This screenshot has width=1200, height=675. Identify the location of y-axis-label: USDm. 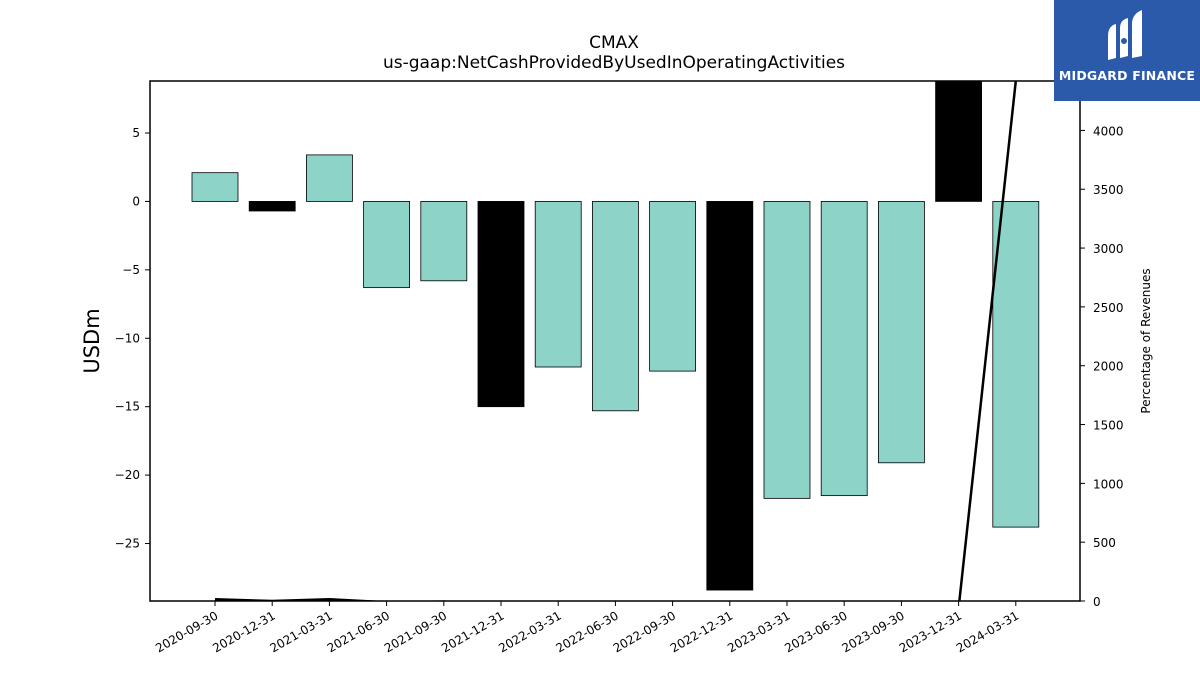
(92, 340).